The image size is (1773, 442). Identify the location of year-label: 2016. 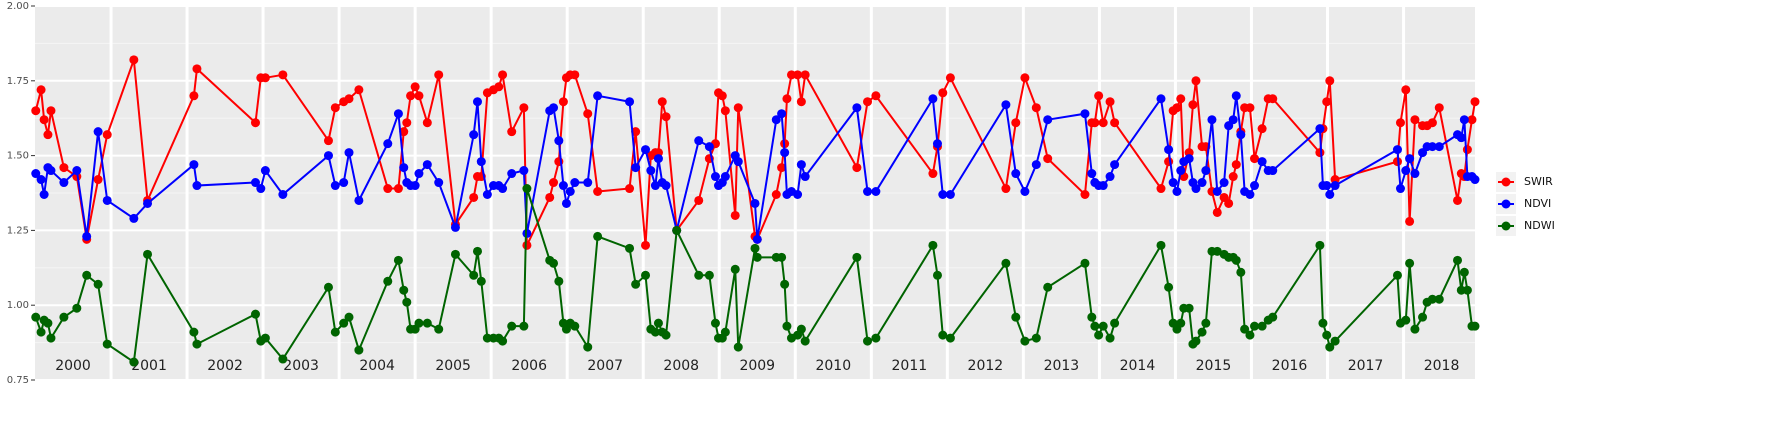
(1290, 366).